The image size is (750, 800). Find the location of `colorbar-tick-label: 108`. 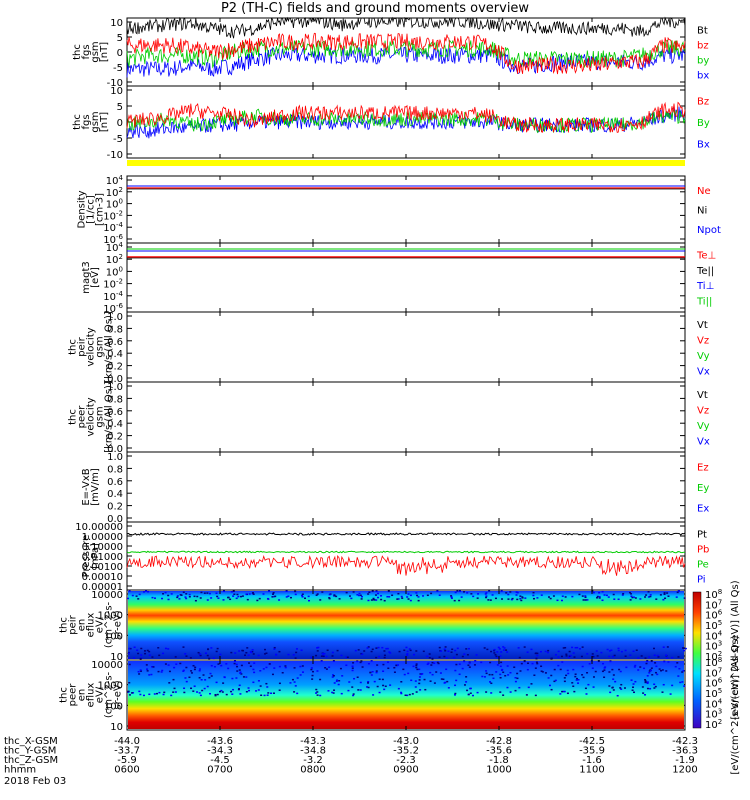

colorbar-tick-label: 108 is located at coordinates (713, 594).